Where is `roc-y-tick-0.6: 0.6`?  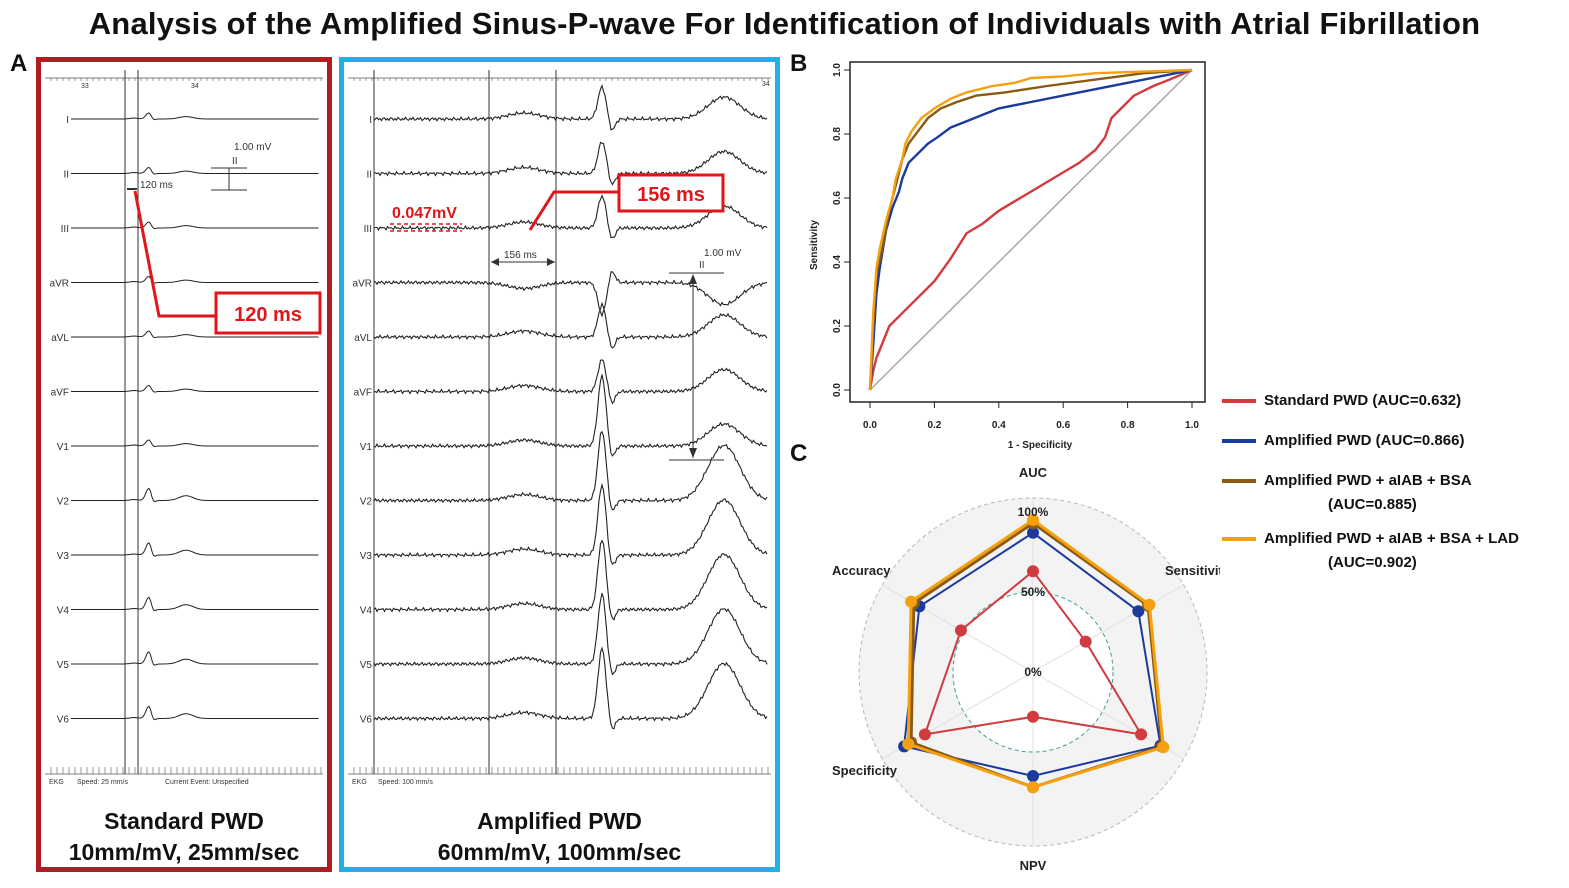
roc-y-tick-0.6: 0.6 is located at coordinates (837, 198).